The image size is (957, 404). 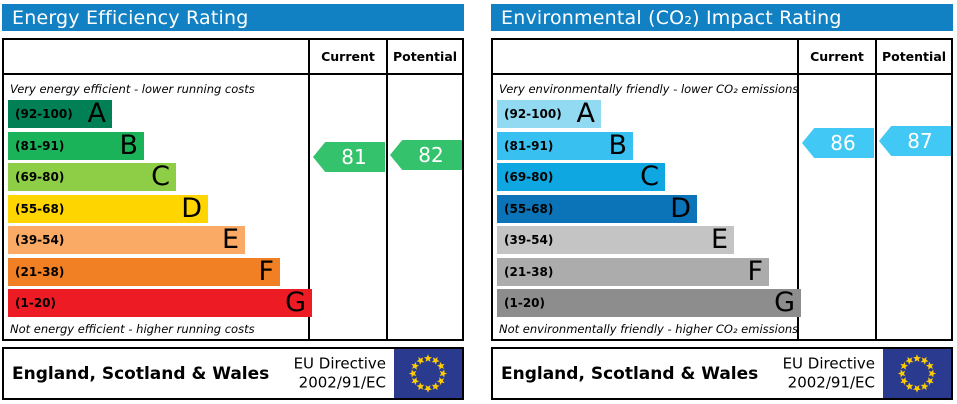 I want to click on current-rating-arrow: 81, so click(x=349, y=157).